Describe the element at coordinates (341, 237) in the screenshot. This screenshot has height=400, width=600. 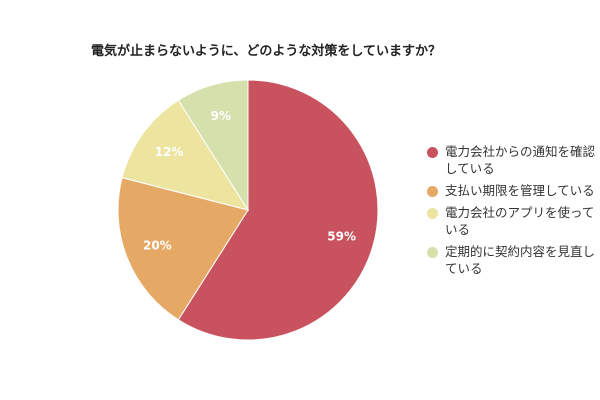
I see `slice-value-label: 59%` at that location.